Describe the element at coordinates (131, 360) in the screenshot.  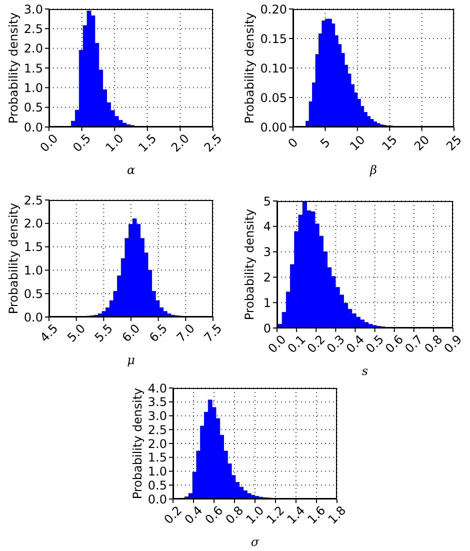
I see `x-axis-title: μ` at that location.